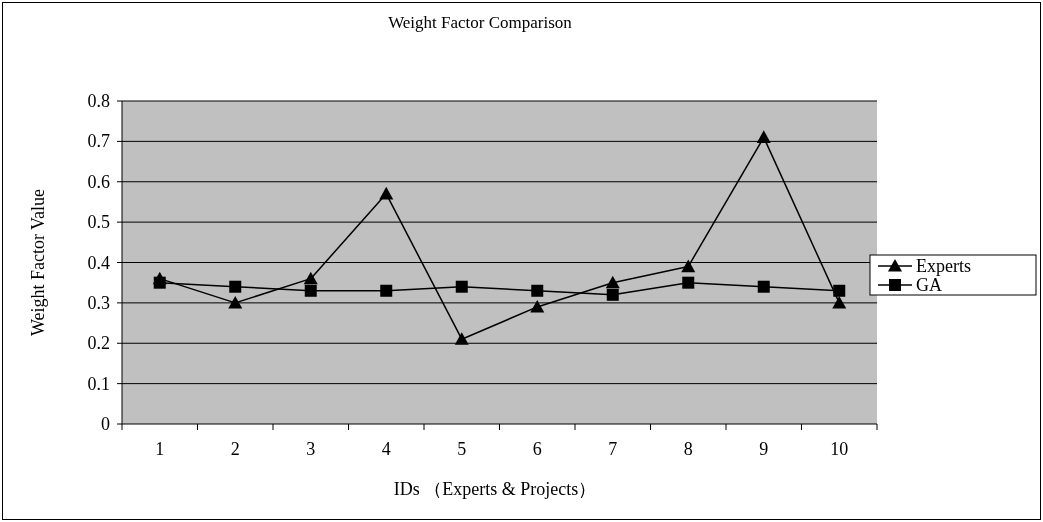  What do you see at coordinates (98, 181) in the screenshot?
I see `y-tick-label: 0.6` at bounding box center [98, 181].